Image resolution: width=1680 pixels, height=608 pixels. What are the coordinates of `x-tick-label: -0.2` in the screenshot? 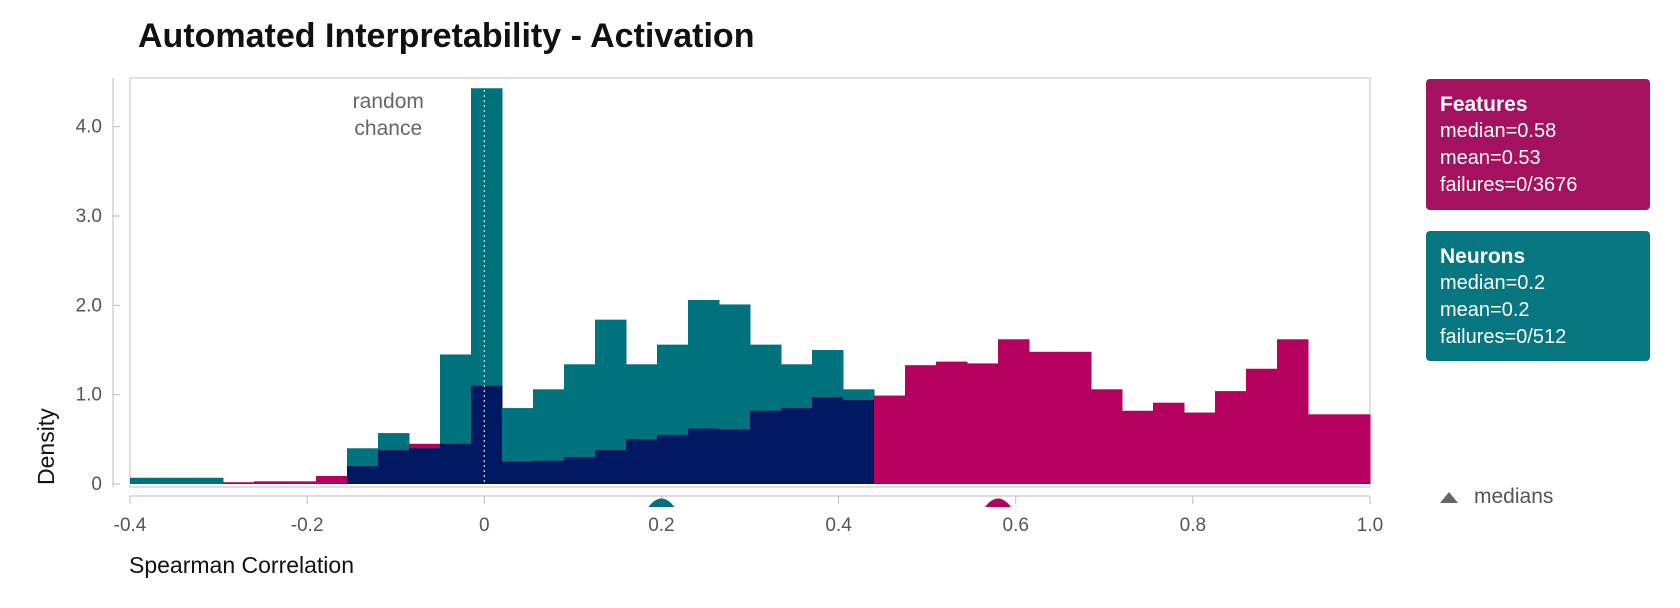 It's located at (307, 525).